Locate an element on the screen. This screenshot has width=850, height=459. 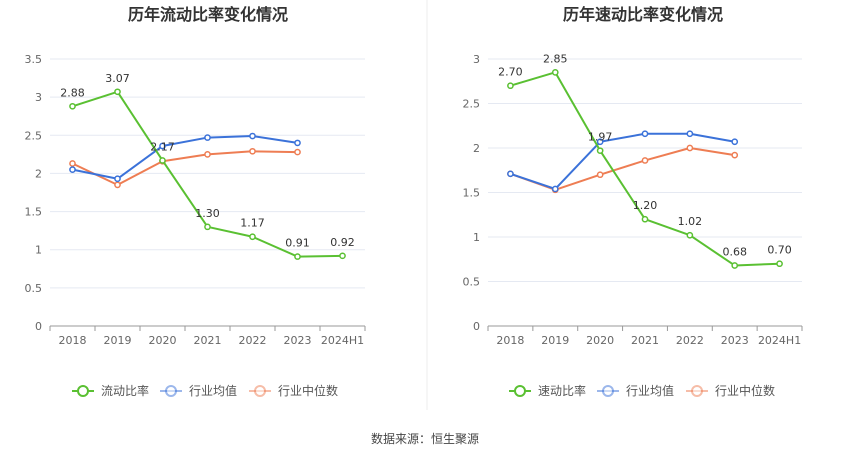
chart-1-legend-marker-avg is located at coordinates (171, 391).